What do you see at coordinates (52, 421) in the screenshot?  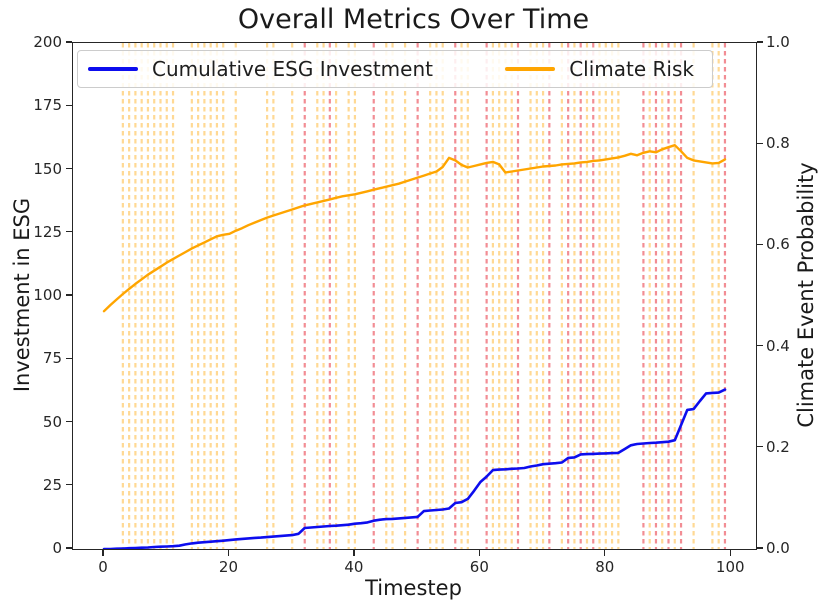 I see `y-left-tick-label: 50` at bounding box center [52, 421].